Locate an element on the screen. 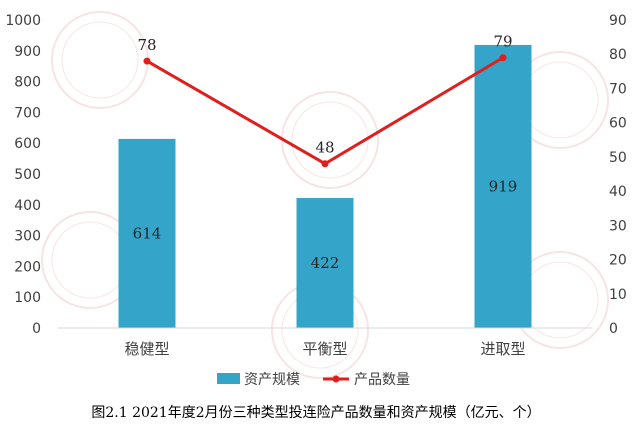 This screenshot has width=632, height=431. left-axis-tick-label: 1000 is located at coordinates (23, 21).